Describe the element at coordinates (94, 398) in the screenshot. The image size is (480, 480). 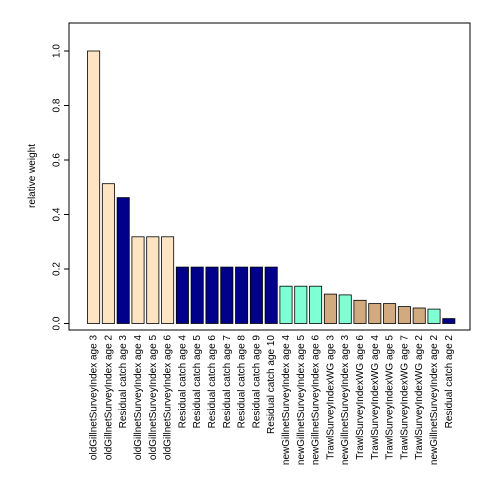
I see `category-label-1: oldGillnetSurveyIndex age 3` at that location.